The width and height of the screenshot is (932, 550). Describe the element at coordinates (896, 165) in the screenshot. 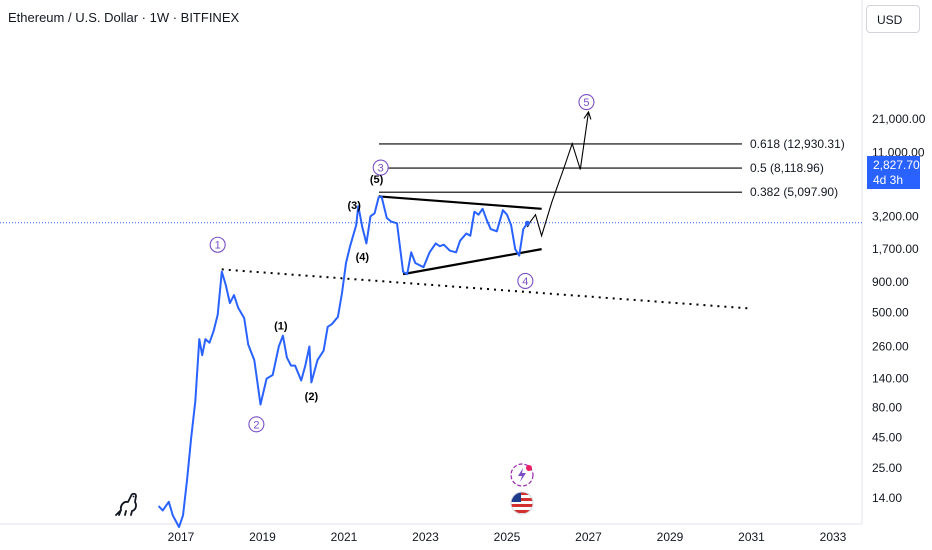

I see `current-price-value: 2,827.70` at that location.